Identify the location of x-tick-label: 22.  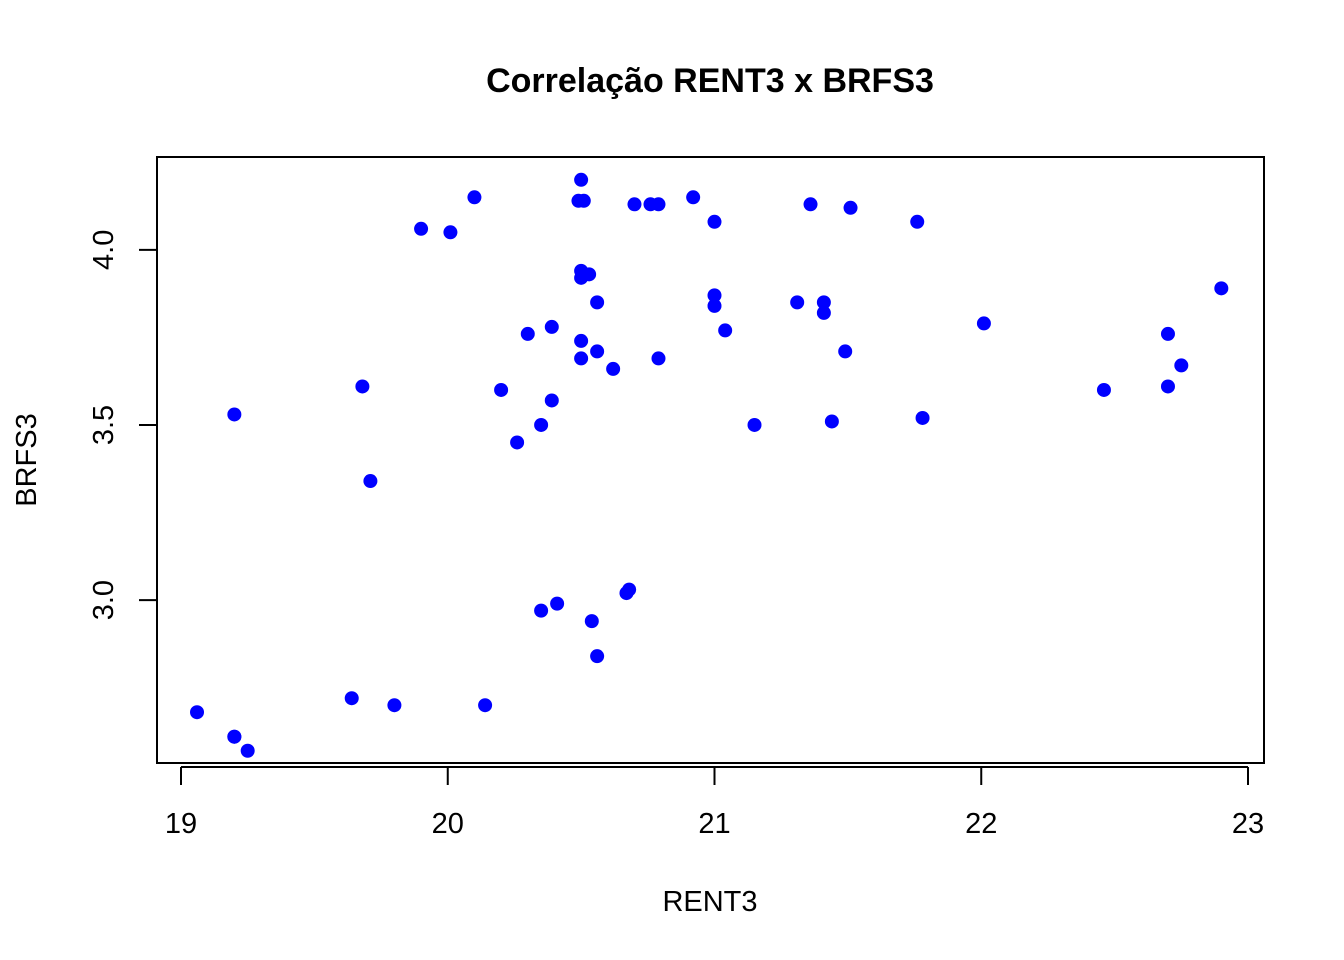
(981, 824).